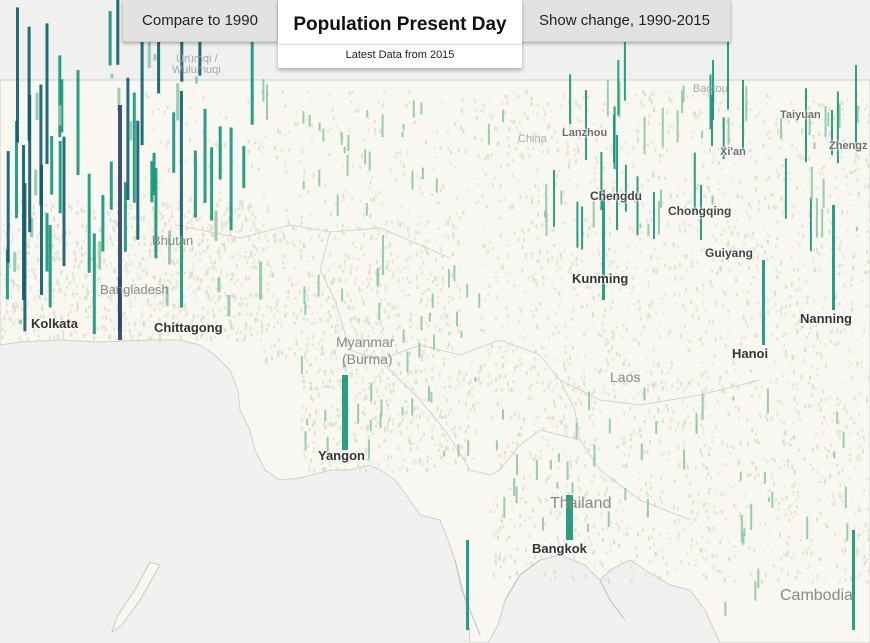  Describe the element at coordinates (54, 323) in the screenshot. I see `label-kolkata: Kolkata` at that location.